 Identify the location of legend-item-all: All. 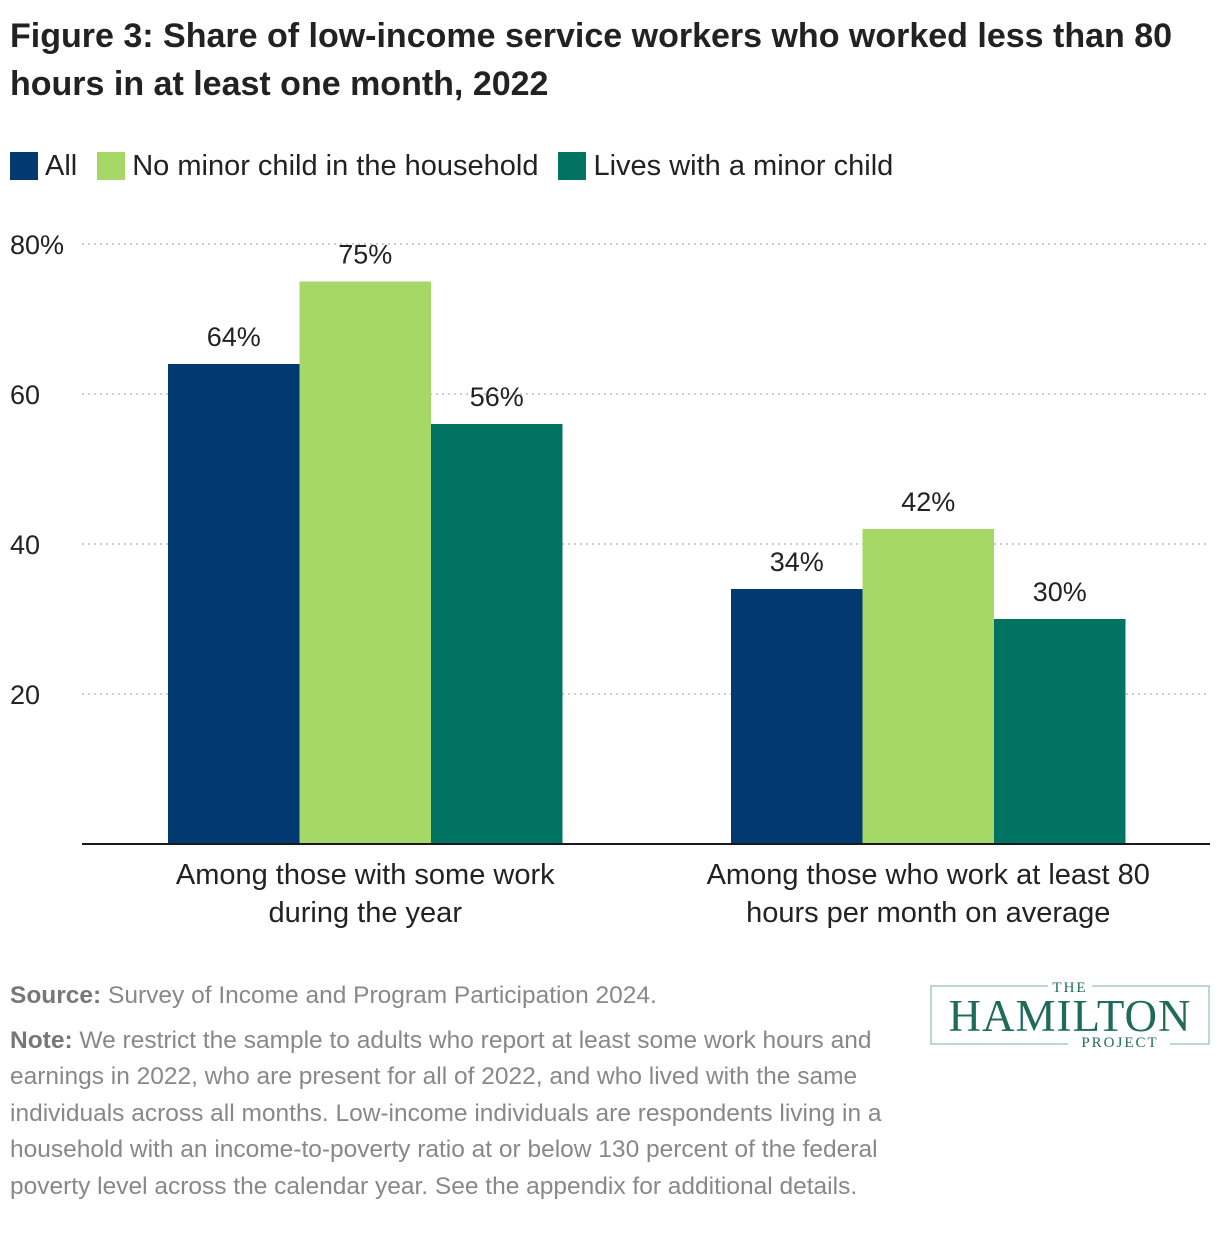
(43, 166).